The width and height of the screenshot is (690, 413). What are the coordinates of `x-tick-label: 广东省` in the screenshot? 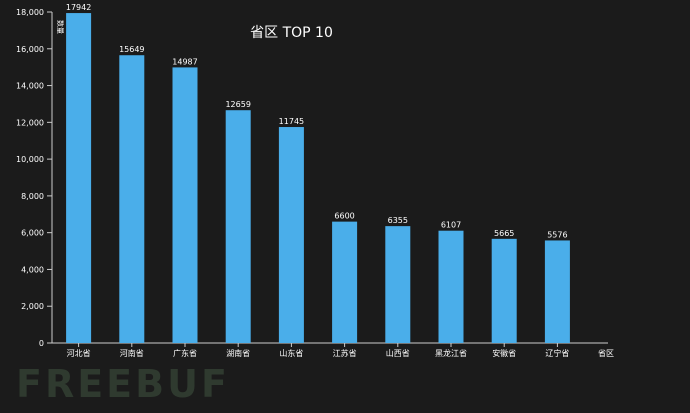 It's located at (185, 353).